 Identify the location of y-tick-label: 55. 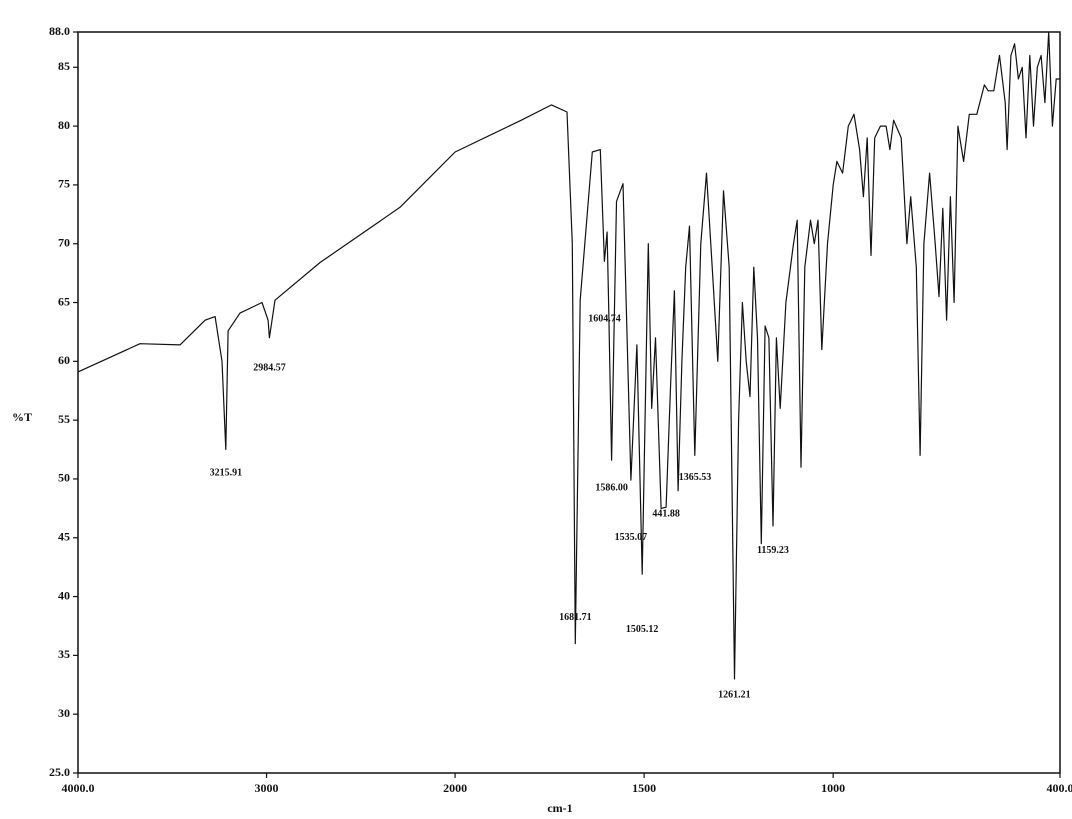
(64, 419).